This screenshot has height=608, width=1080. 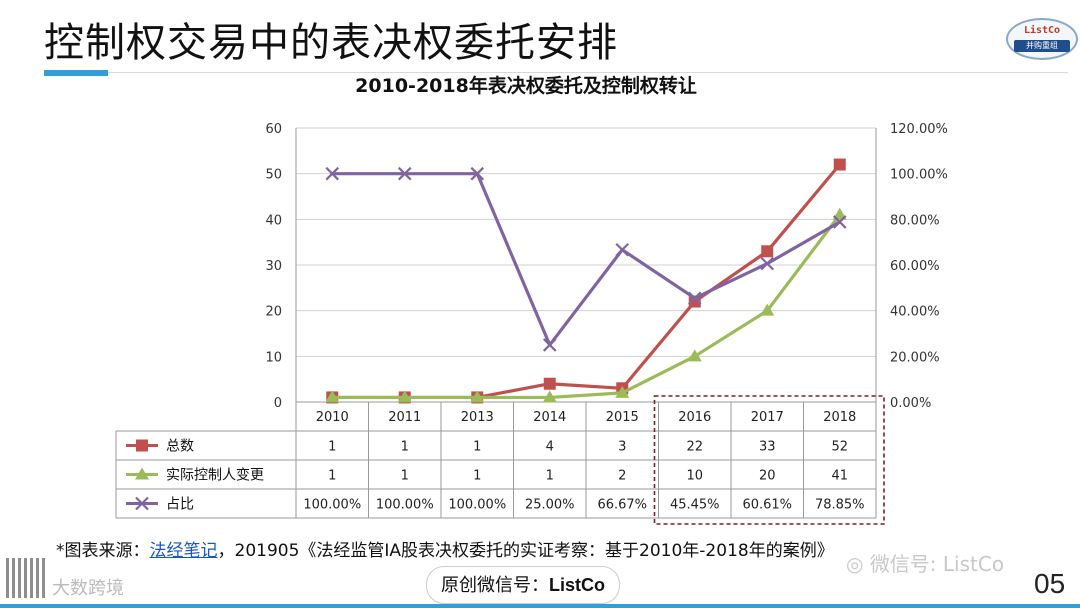 What do you see at coordinates (273, 266) in the screenshot?
I see `y-left-tick-label: 30` at bounding box center [273, 266].